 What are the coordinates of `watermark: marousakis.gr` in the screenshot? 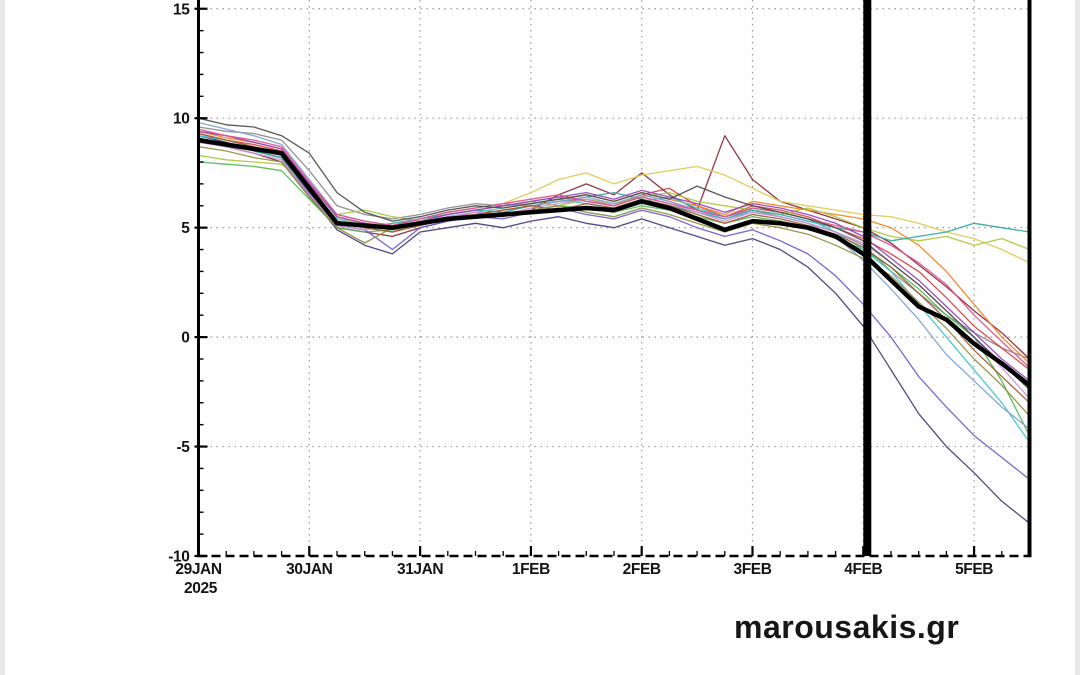 It's located at (847, 627).